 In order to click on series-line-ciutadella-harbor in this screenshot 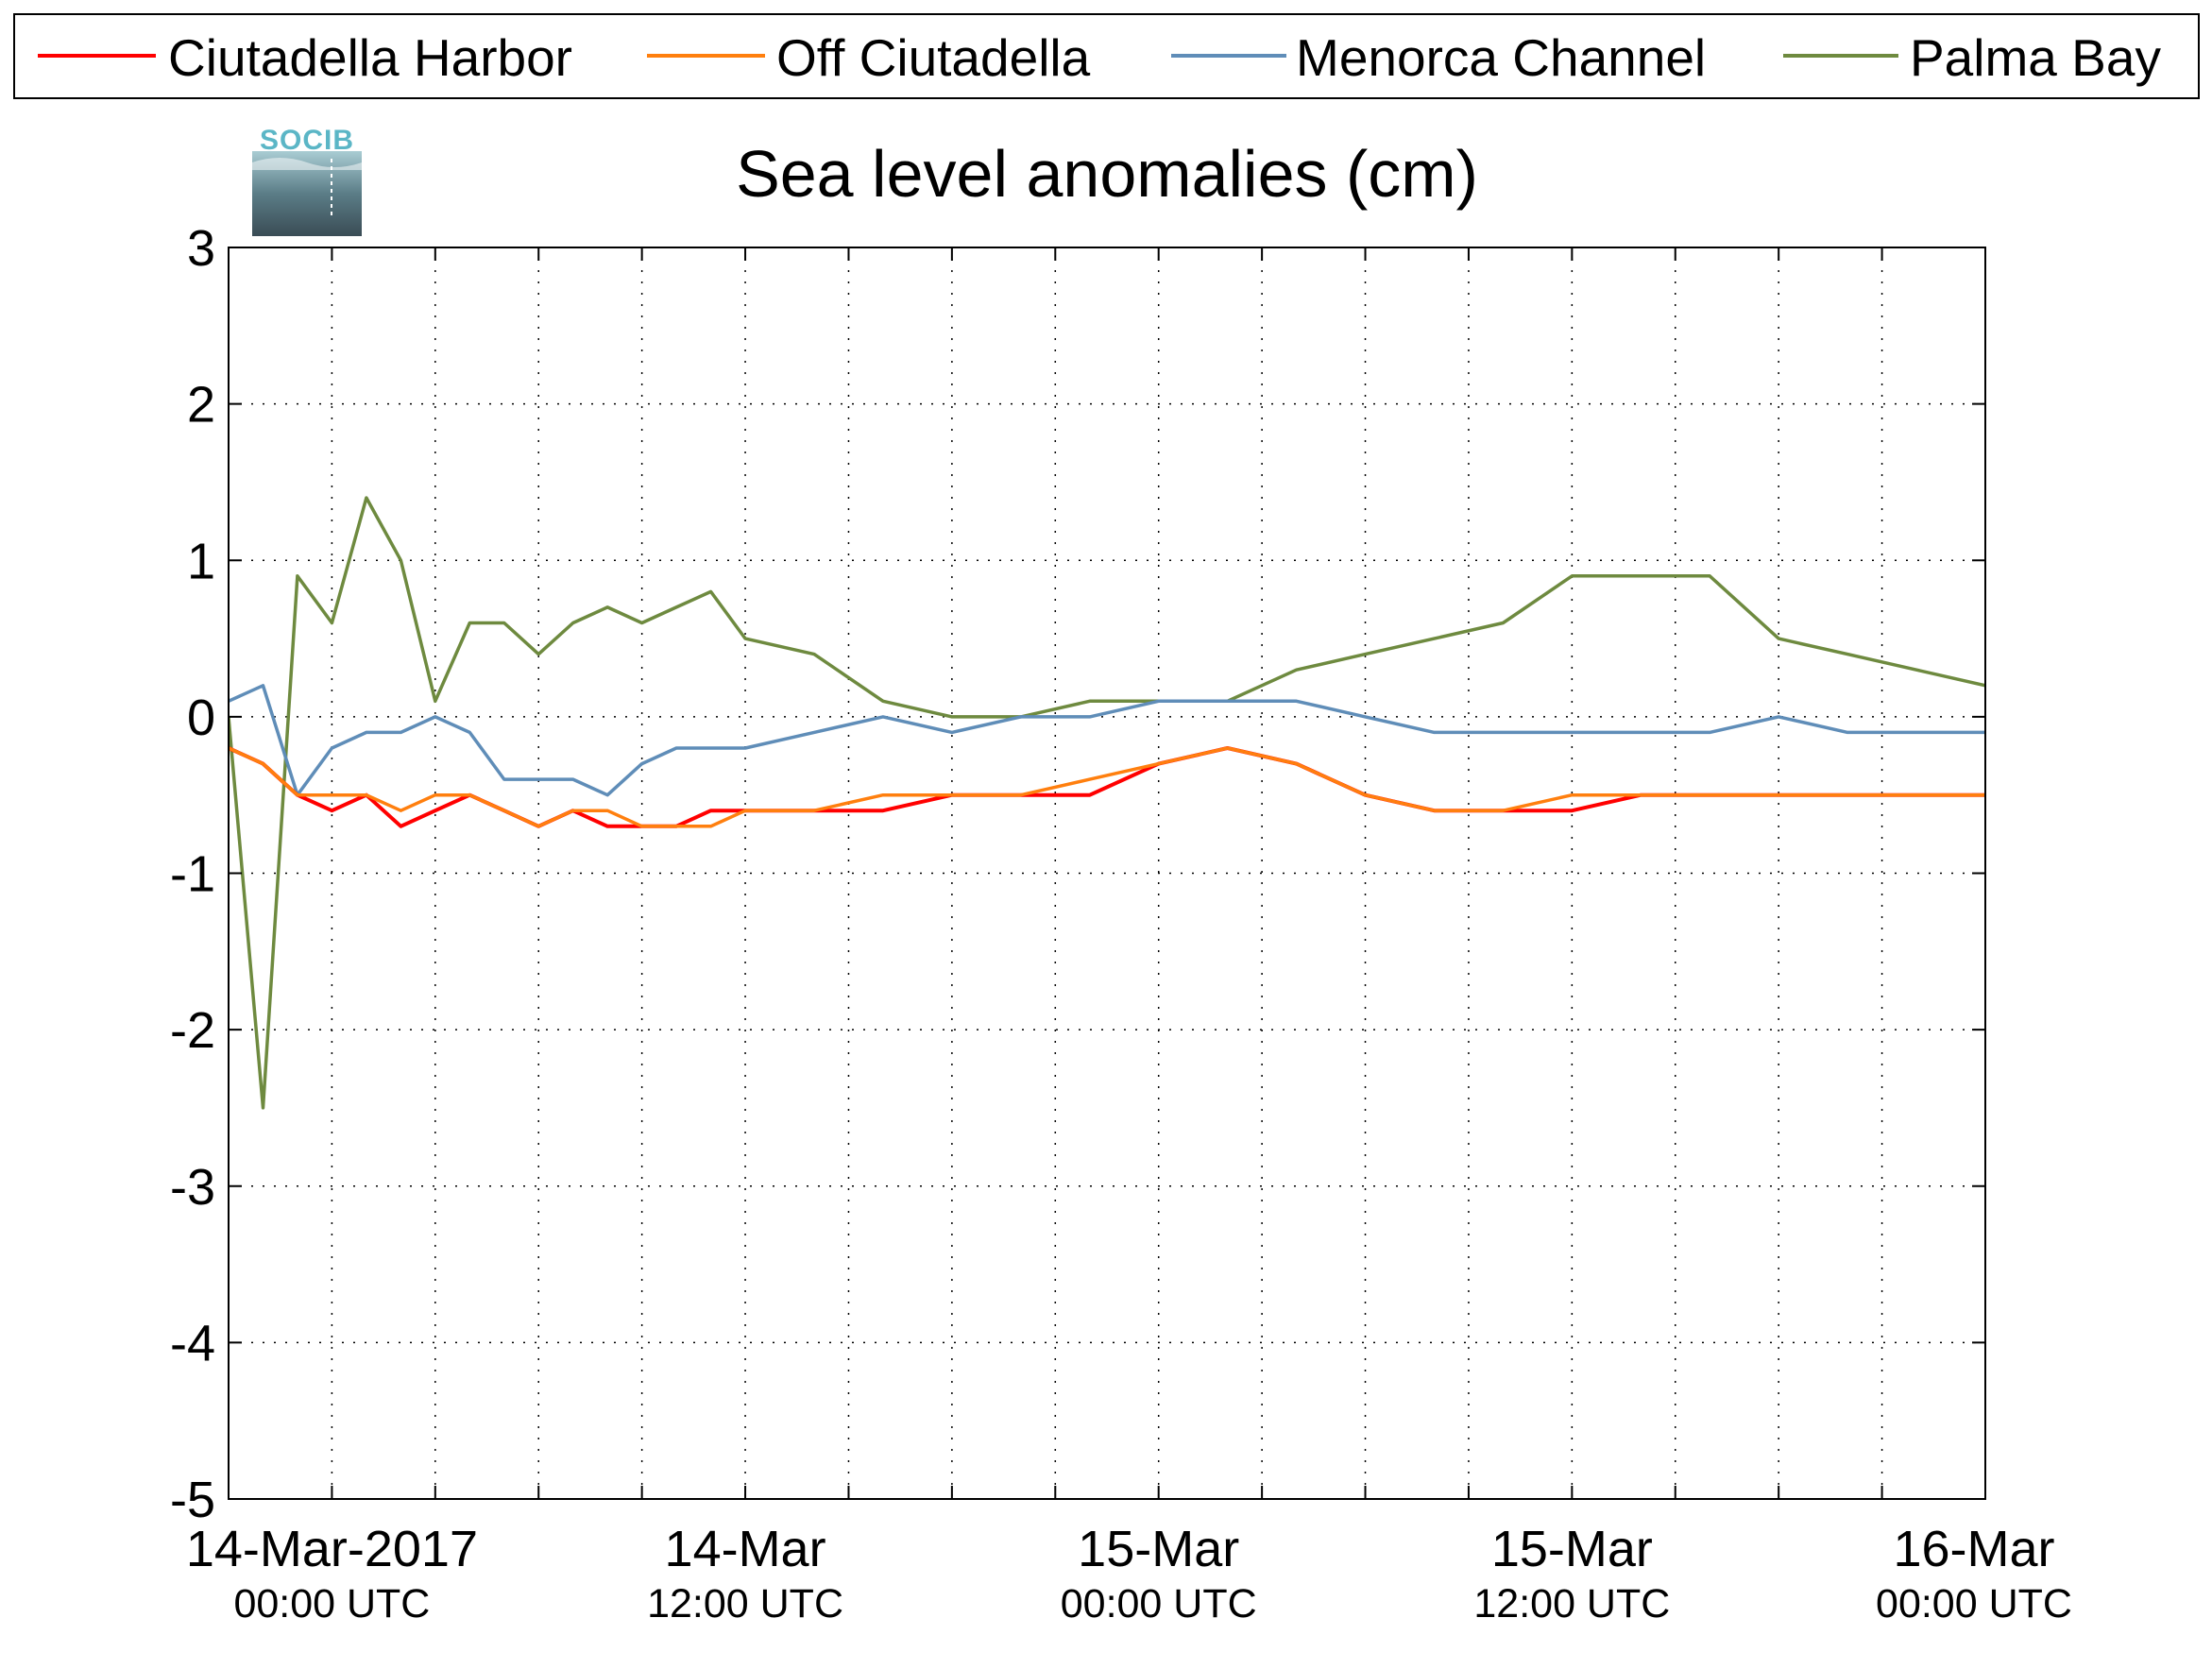, I will do `click(1107, 787)`.